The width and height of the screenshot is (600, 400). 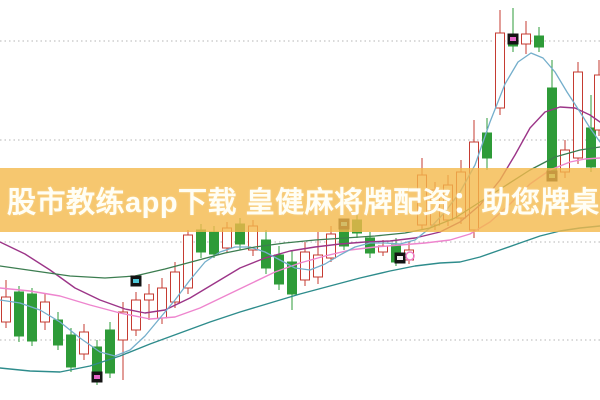 What do you see at coordinates (410, 256) in the screenshot?
I see `circle-marker` at bounding box center [410, 256].